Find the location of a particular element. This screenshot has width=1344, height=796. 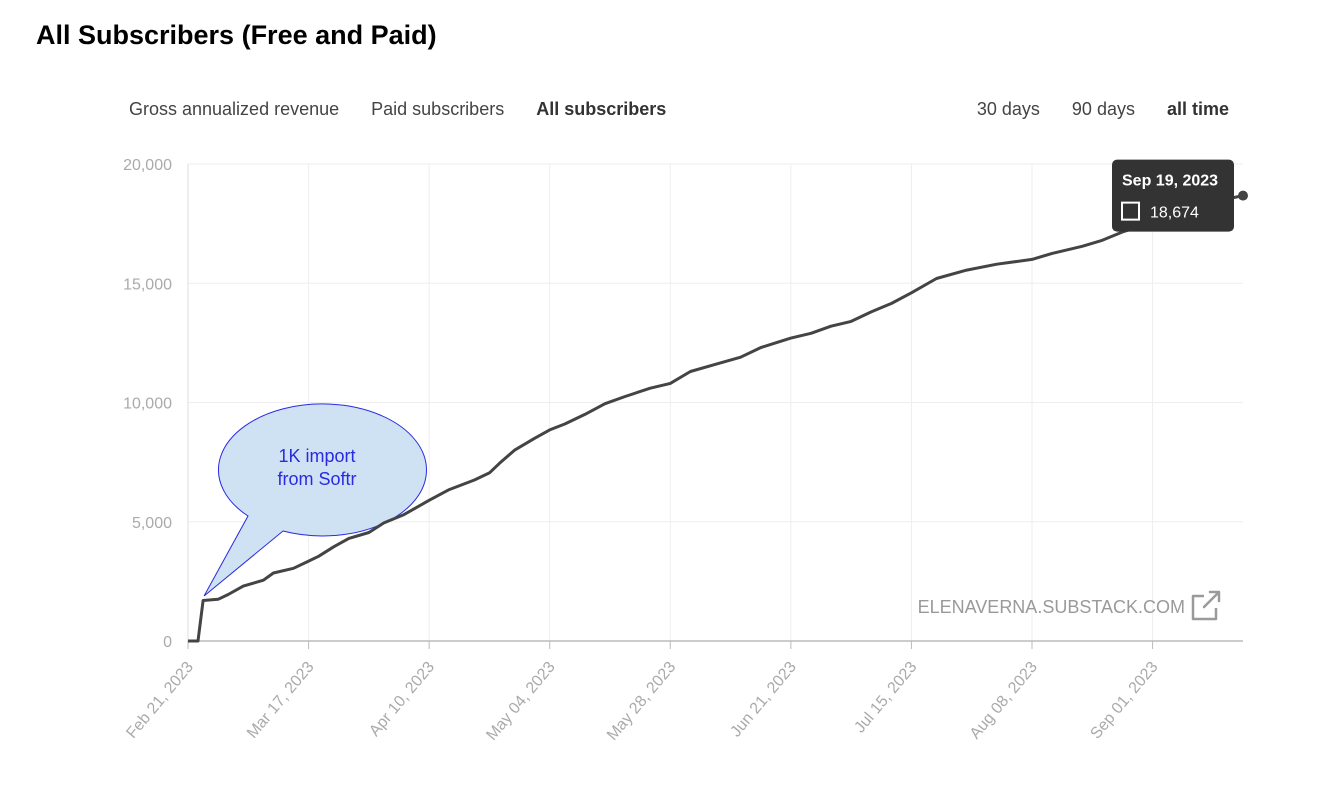

y-tick-label: 10,000 is located at coordinates (147, 404).